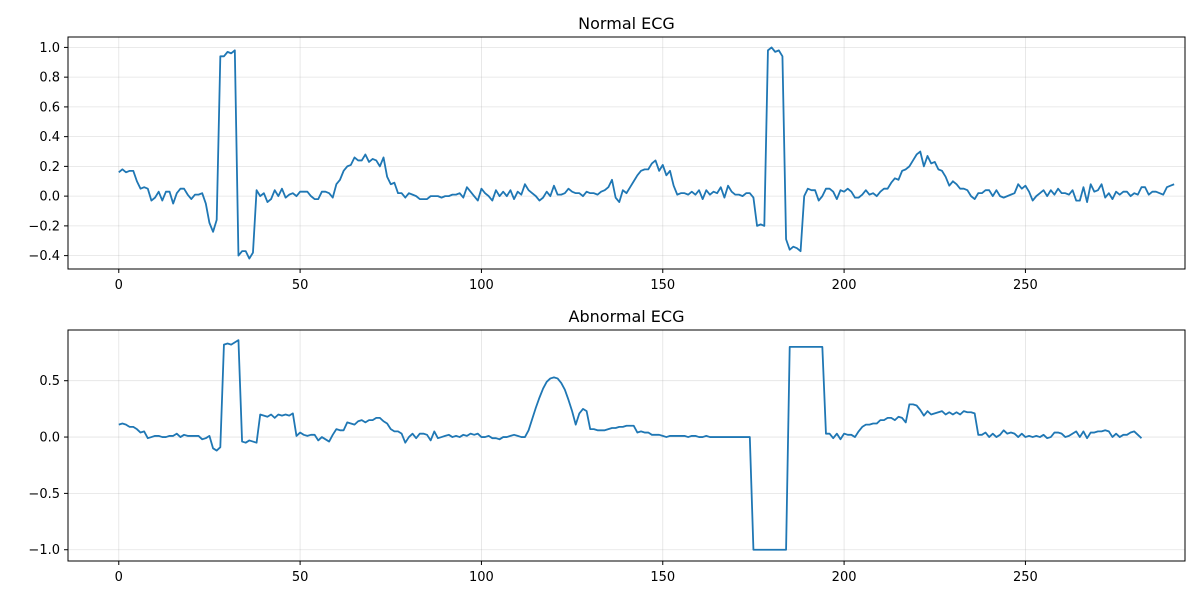 The image size is (1200, 600). What do you see at coordinates (49, 137) in the screenshot?
I see `y-tick-label: 0.4` at bounding box center [49, 137].